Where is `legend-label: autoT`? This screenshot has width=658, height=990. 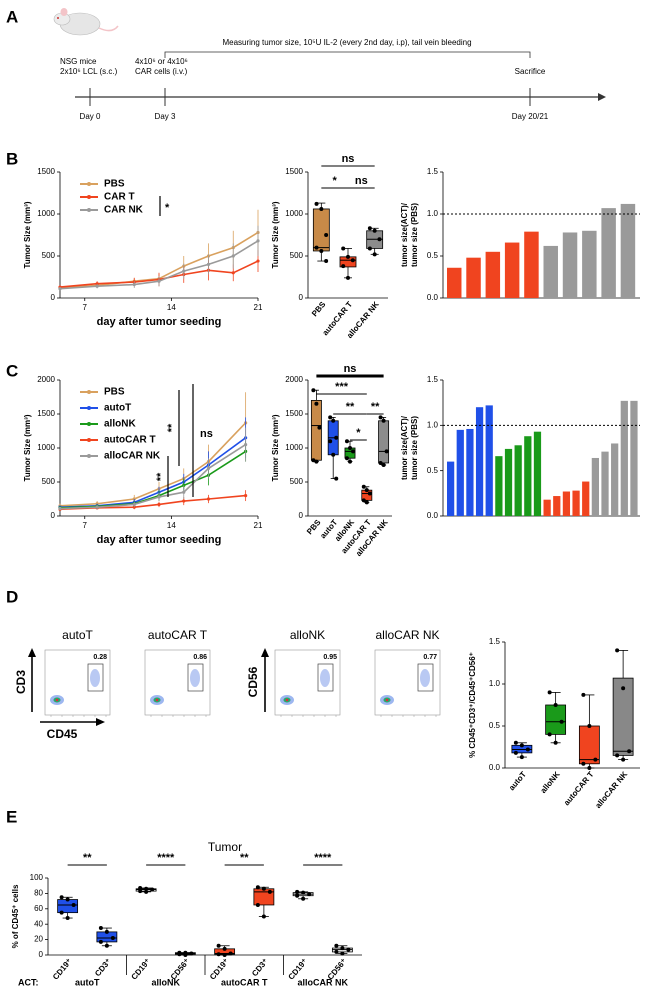 legend-label: autoT is located at coordinates (117, 408).